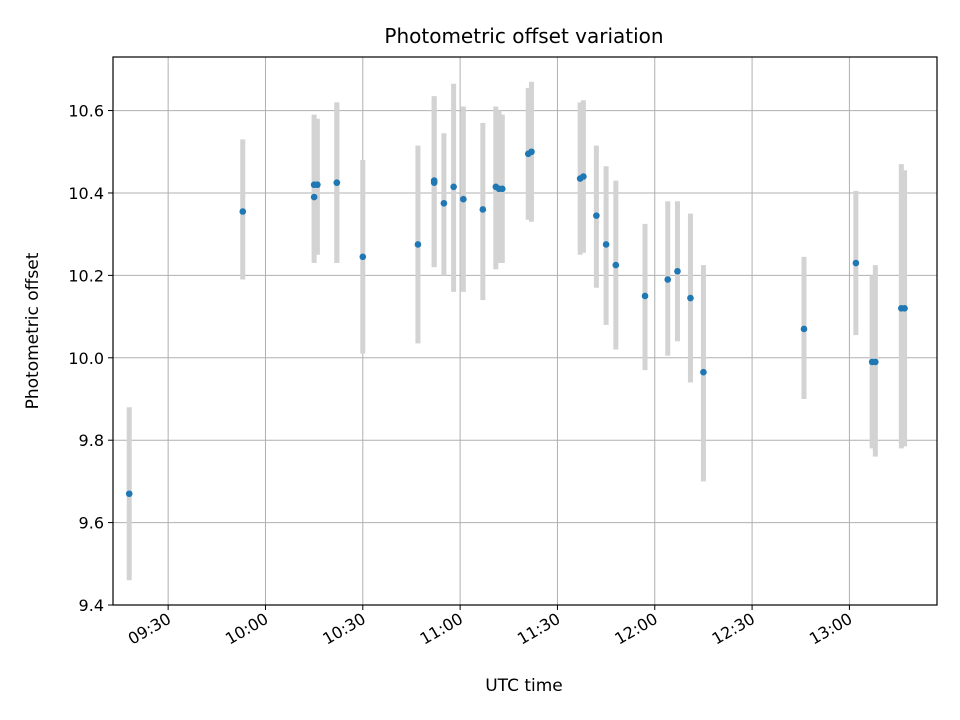  Describe the element at coordinates (149, 629) in the screenshot. I see `x-tick-label: 09:30` at that location.